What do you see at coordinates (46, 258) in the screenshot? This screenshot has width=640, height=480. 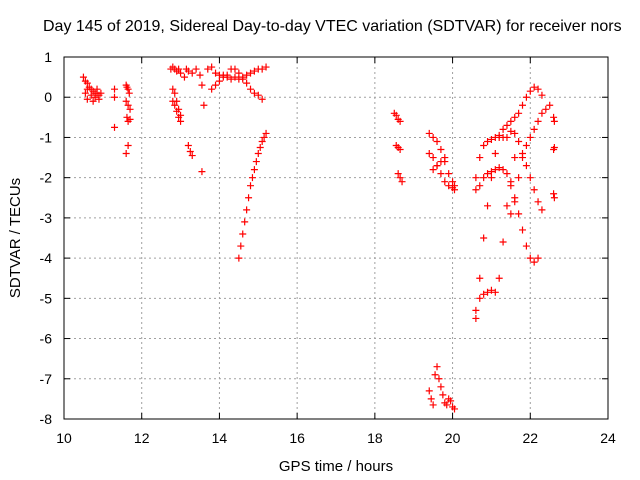 I see `y-tick-label: -4` at bounding box center [46, 258].